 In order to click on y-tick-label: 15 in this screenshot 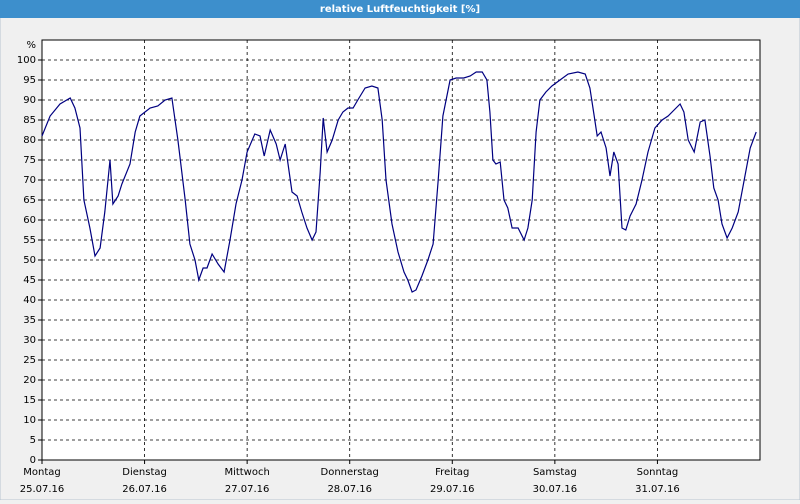, I will do `click(29, 400)`.